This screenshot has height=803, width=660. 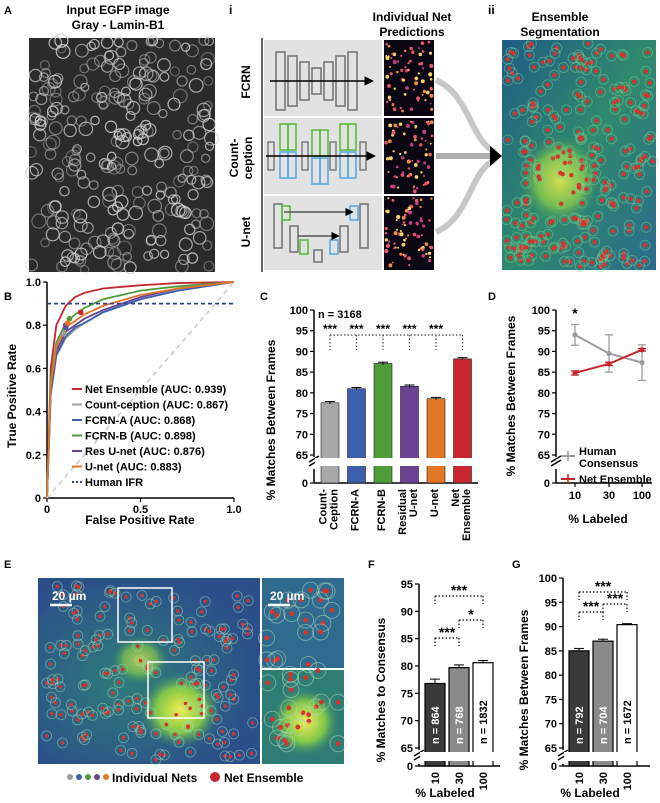 What do you see at coordinates (264, 778) in the screenshot?
I see `legend-net-ensemble: Net Ensemble` at bounding box center [264, 778].